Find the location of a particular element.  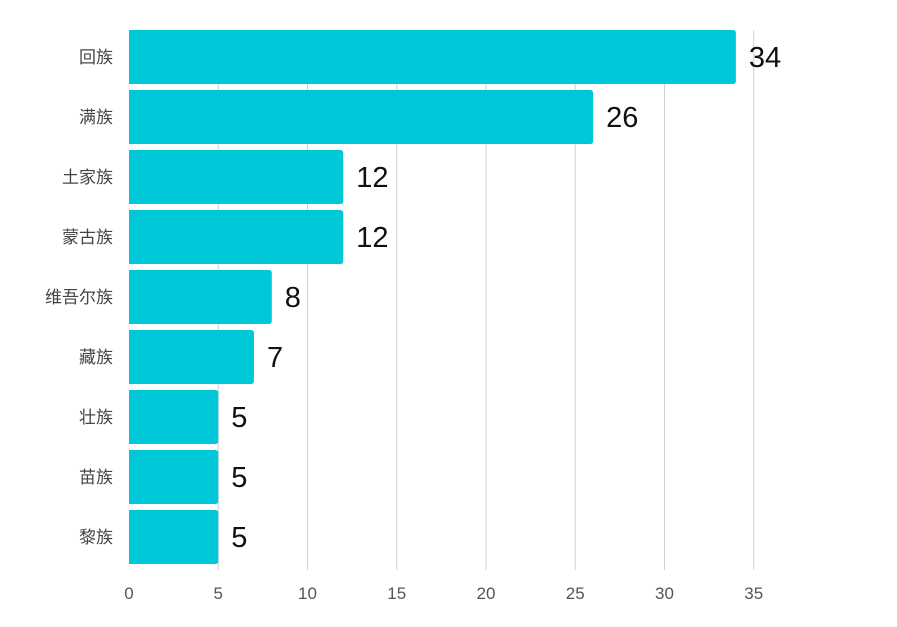

value-label: 34 is located at coordinates (765, 58).